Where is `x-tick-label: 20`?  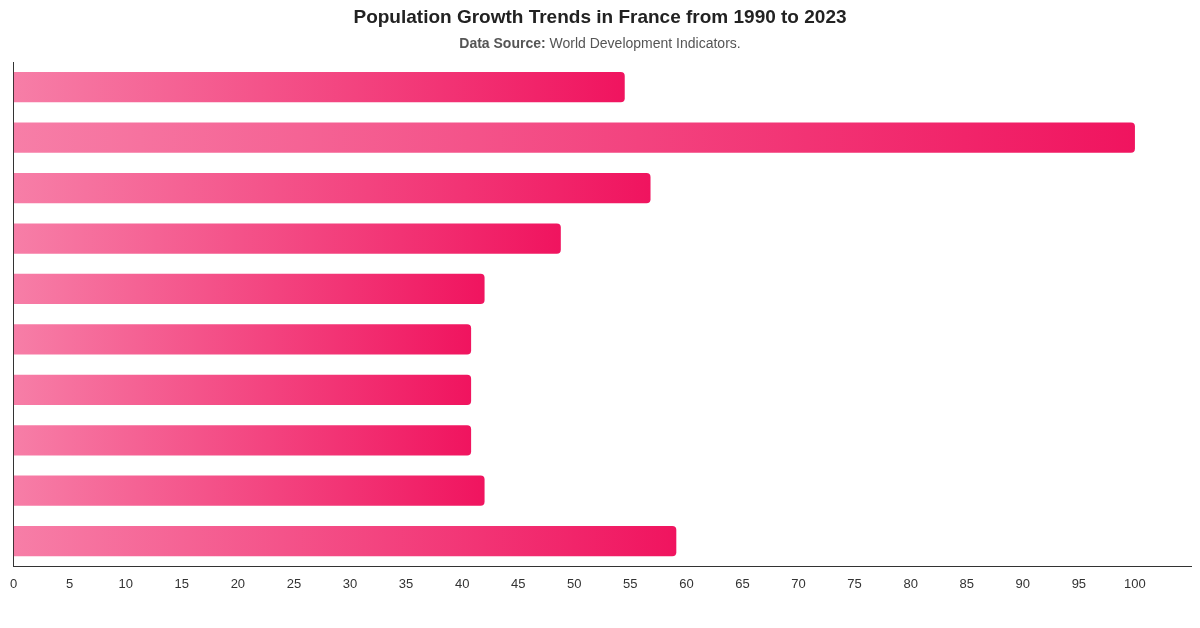
x-tick-label: 20 is located at coordinates (238, 583).